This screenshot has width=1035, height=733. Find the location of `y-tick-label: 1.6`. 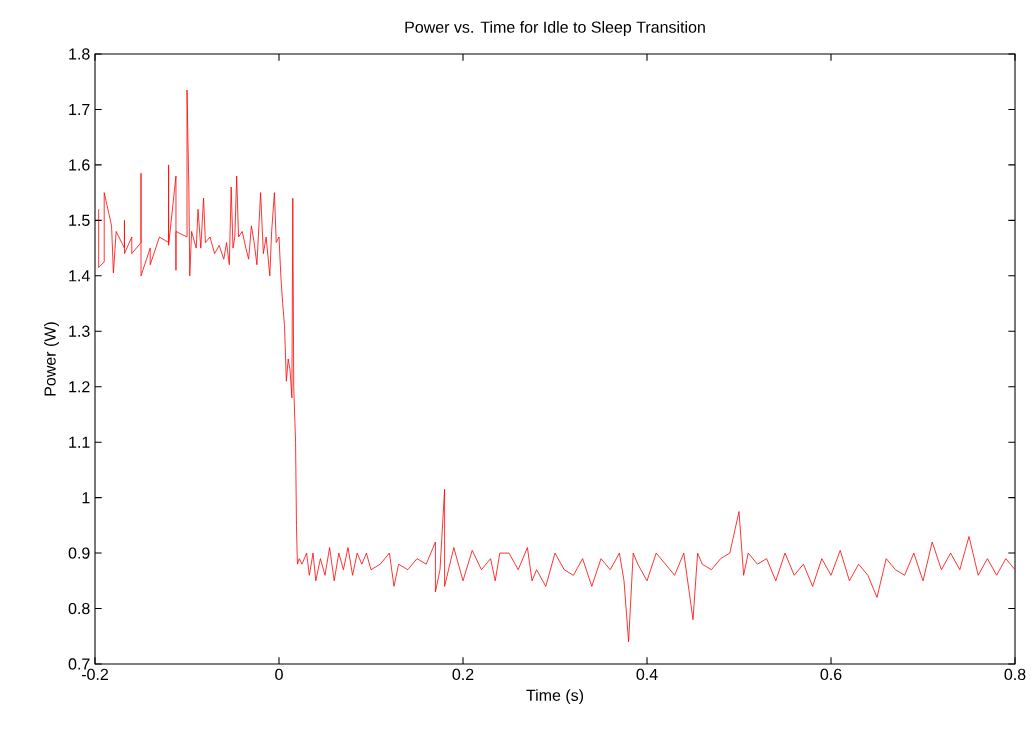

y-tick-label: 1.6 is located at coordinates (79, 165).